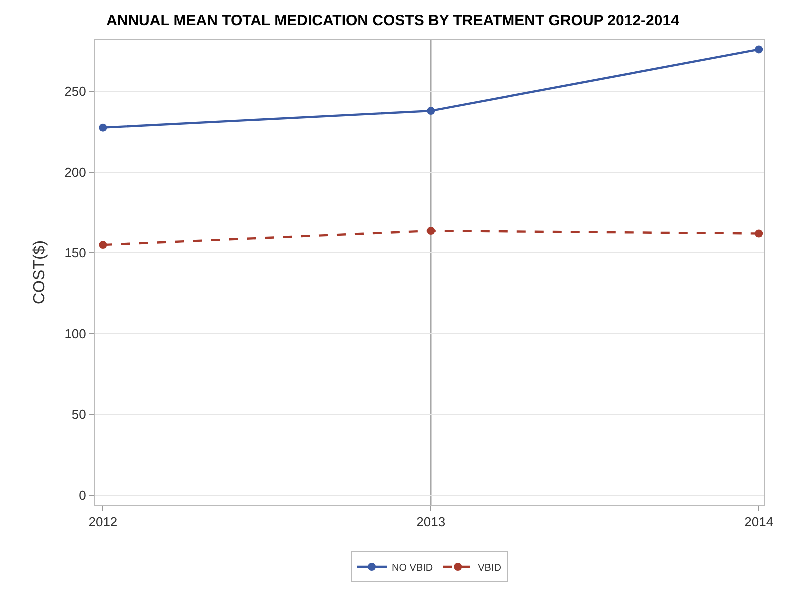  Describe the element at coordinates (75, 253) in the screenshot. I see `y-tick-label: 150` at that location.